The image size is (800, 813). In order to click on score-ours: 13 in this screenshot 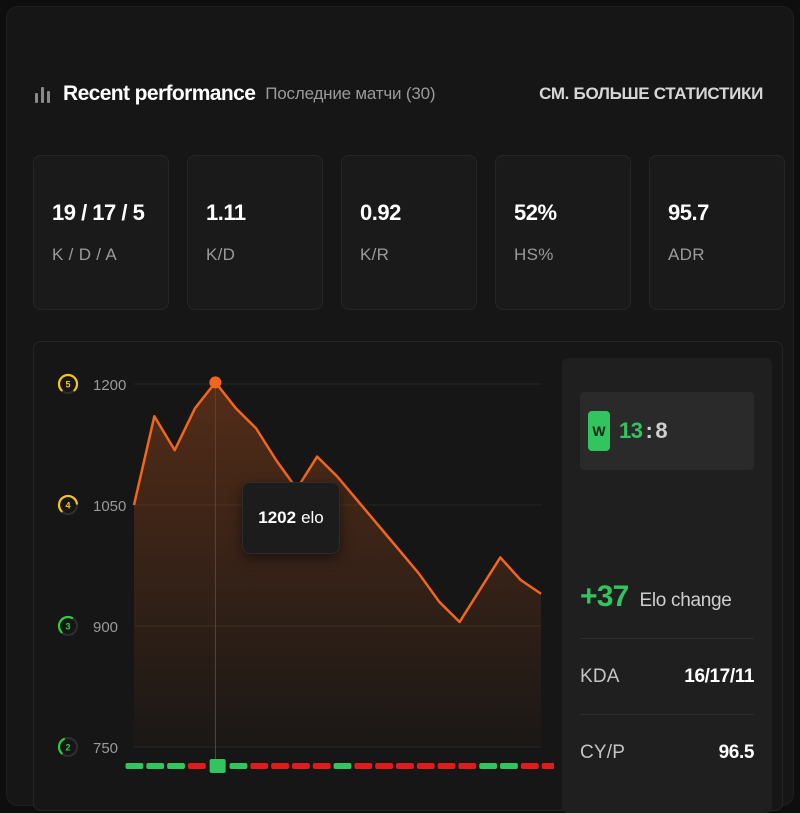, I will do `click(631, 430)`.